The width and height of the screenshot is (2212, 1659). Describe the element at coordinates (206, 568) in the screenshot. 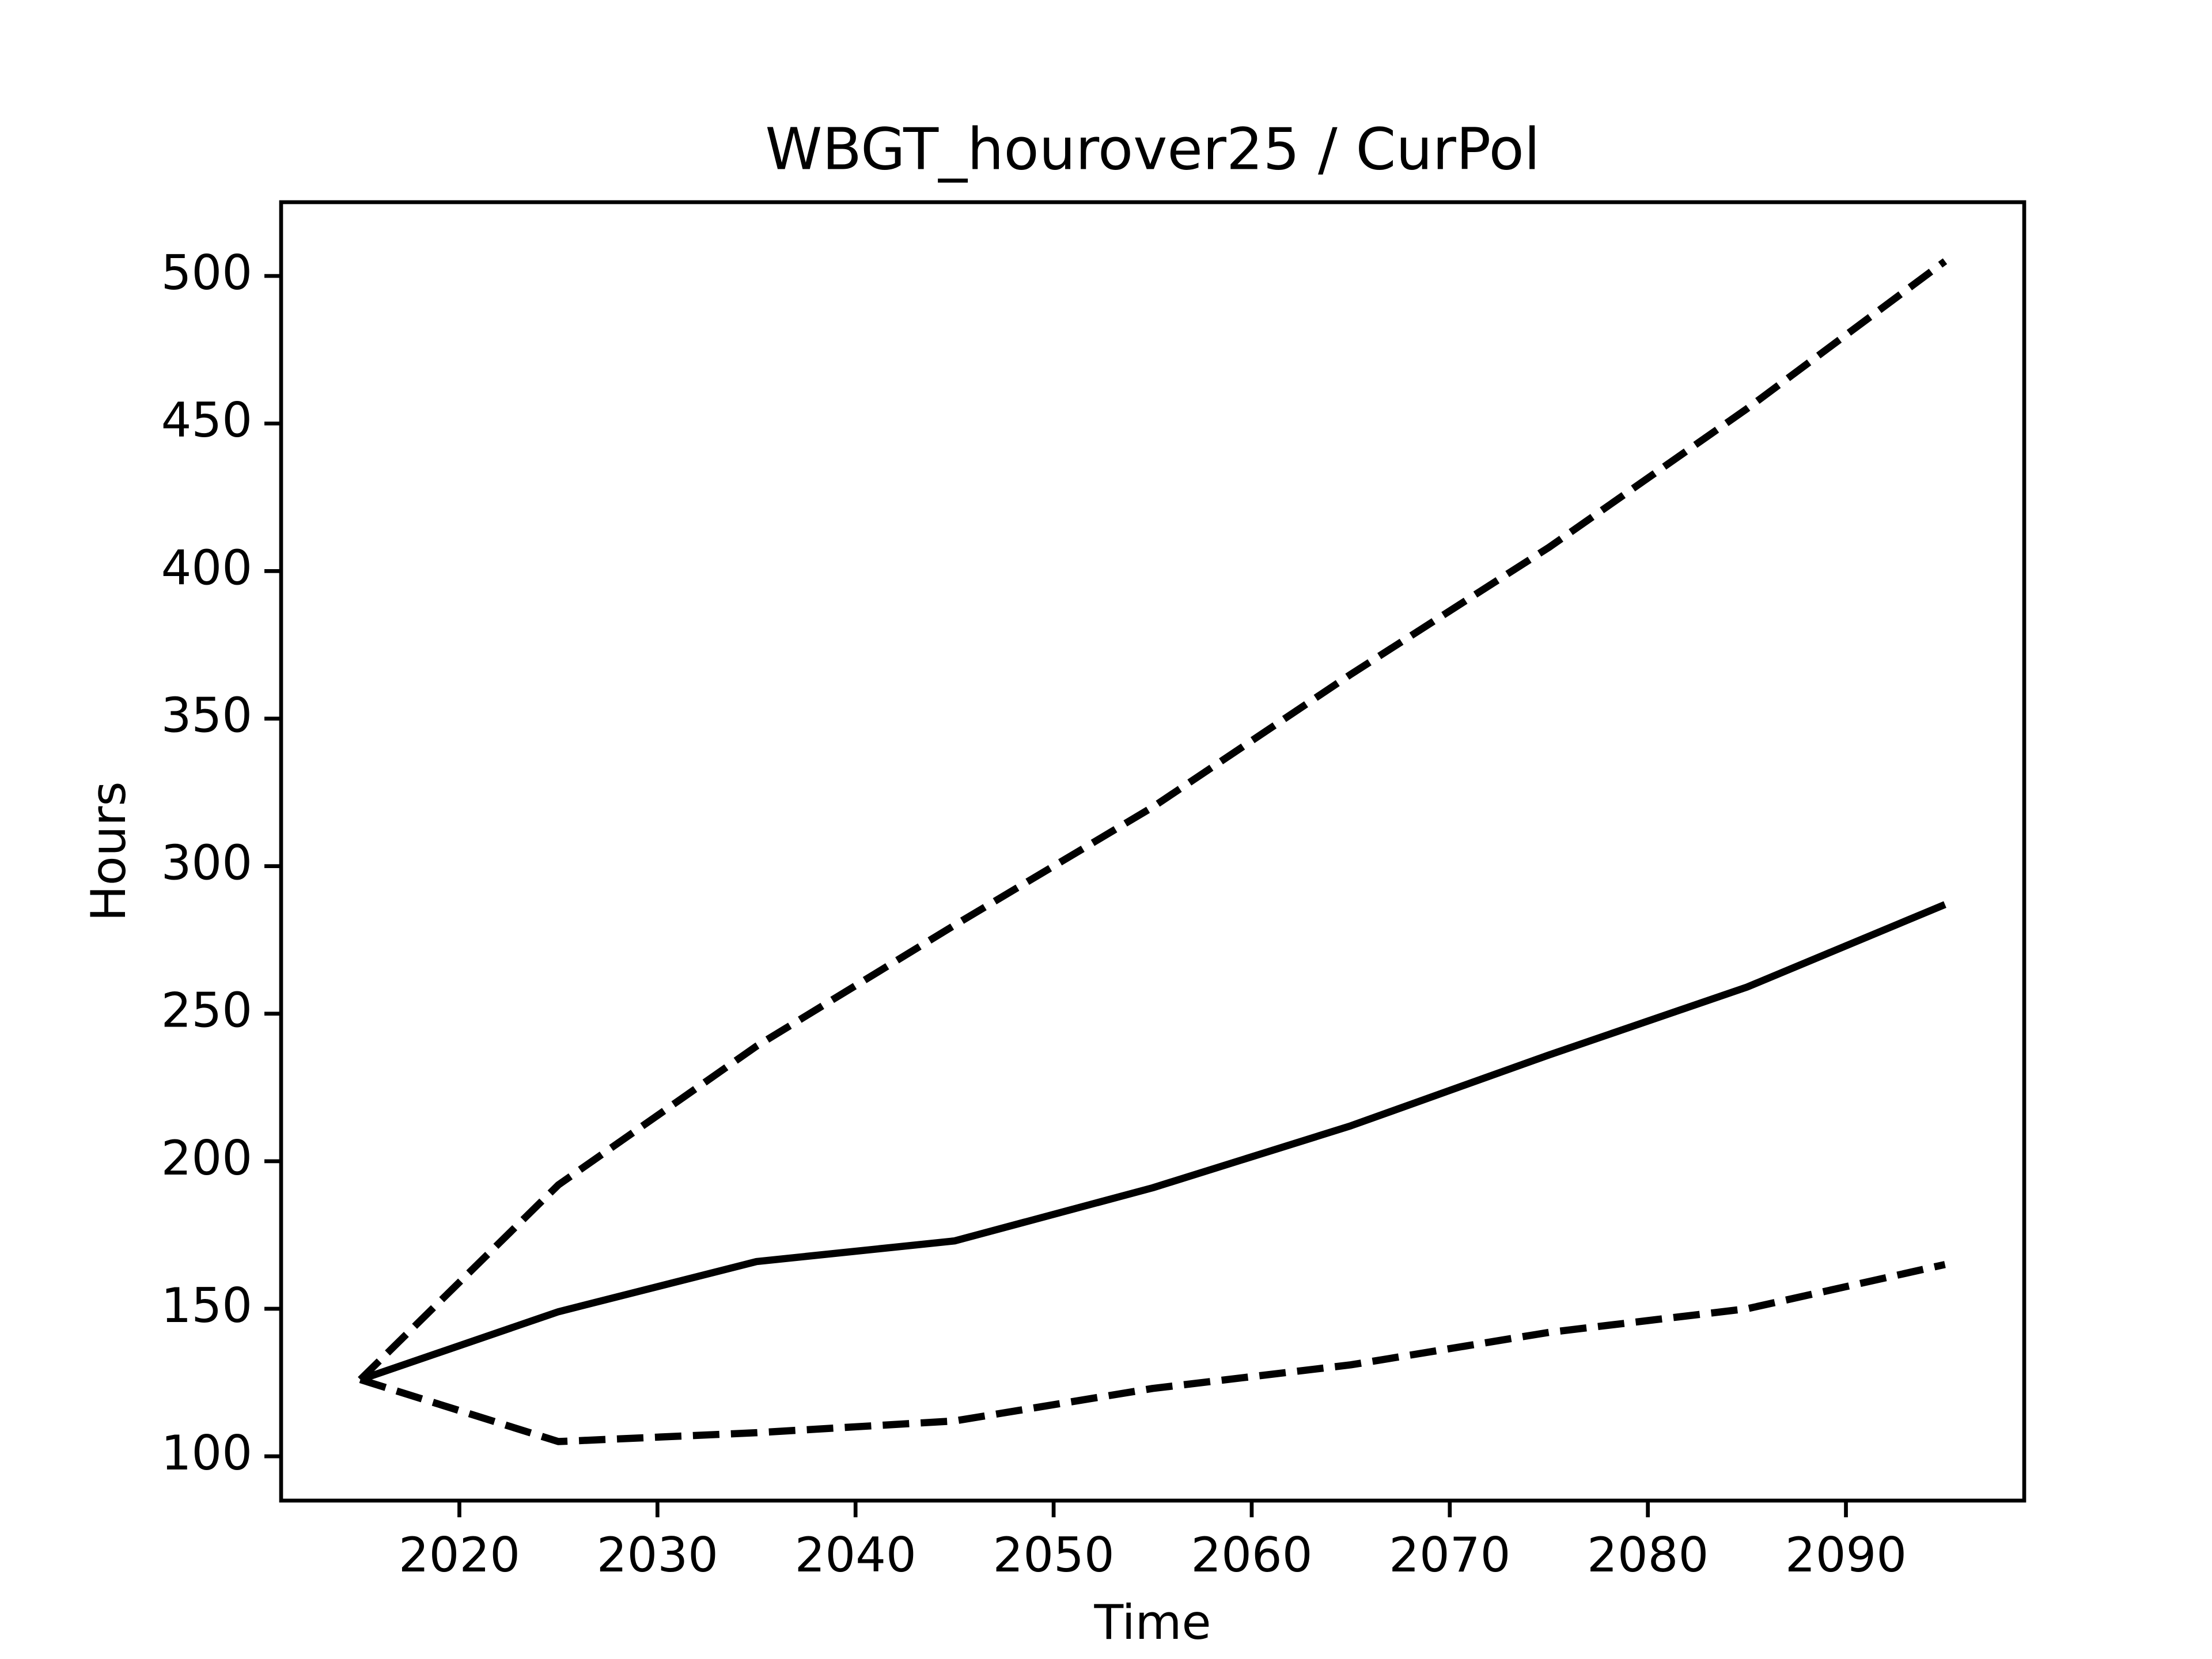

I see `y-tick-label: 400` at that location.